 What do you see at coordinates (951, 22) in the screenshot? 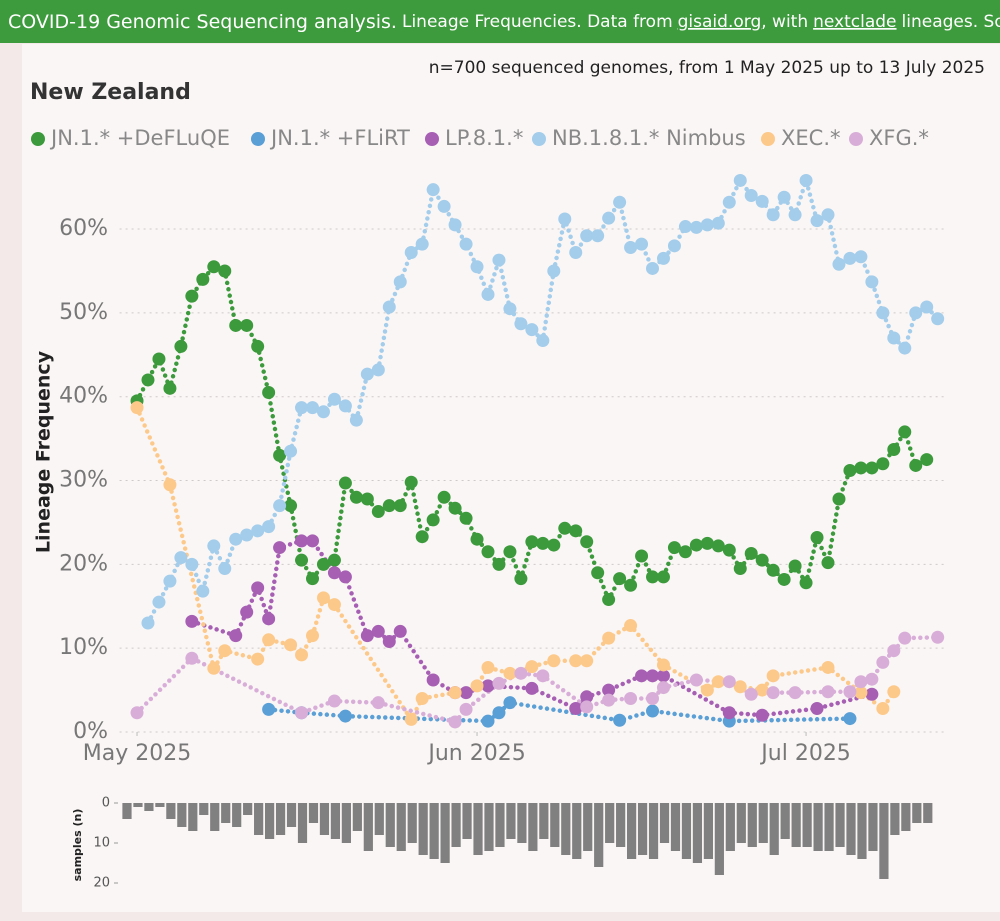
I see `header-part: lineages. Source` at bounding box center [951, 22].